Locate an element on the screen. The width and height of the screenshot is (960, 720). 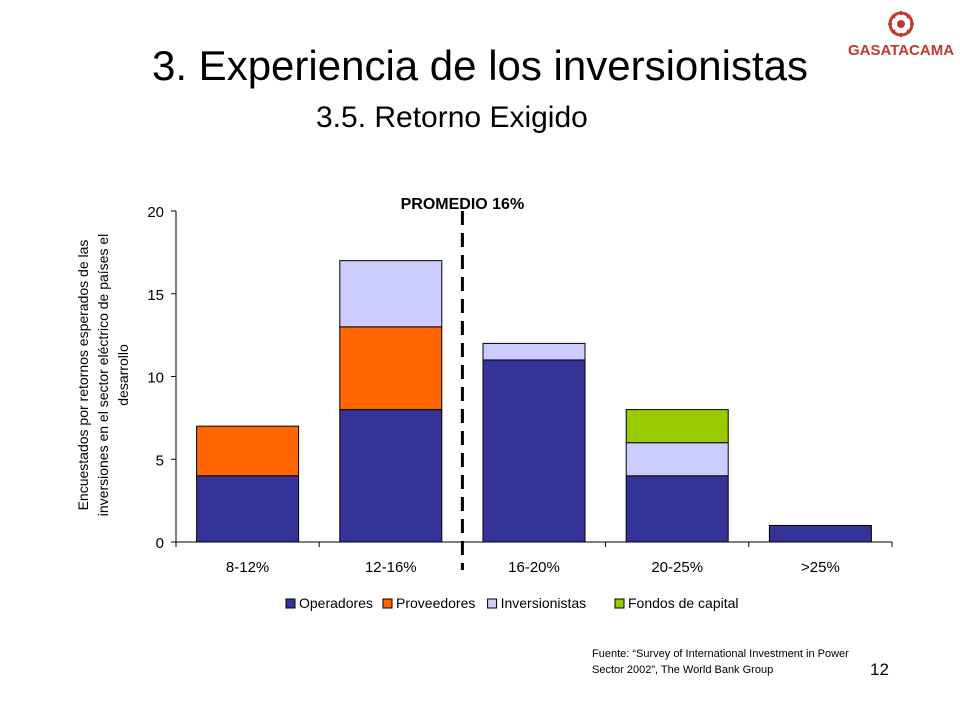
x-tick-label: 20-25% is located at coordinates (677, 567).